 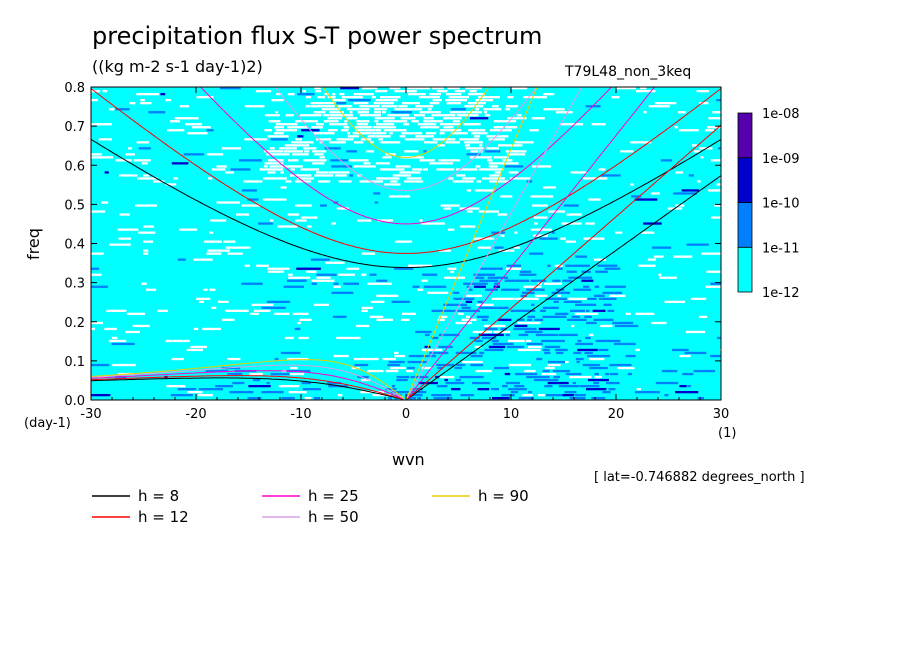 What do you see at coordinates (74, 362) in the screenshot?
I see `y-tick-label: 0.1` at bounding box center [74, 362].